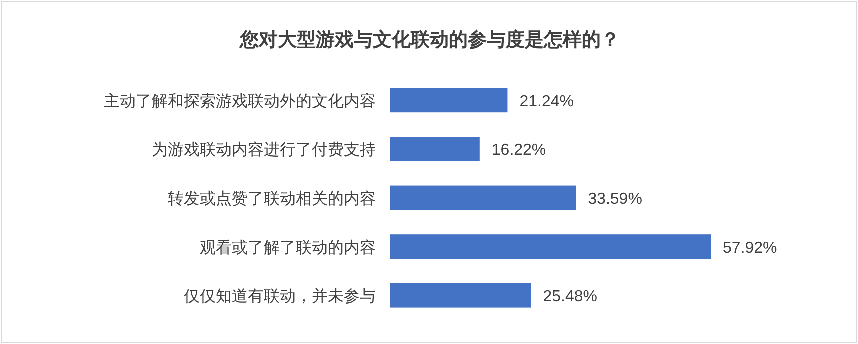 This screenshot has width=858, height=344. I want to click on data-label: 25.48%, so click(570, 297).